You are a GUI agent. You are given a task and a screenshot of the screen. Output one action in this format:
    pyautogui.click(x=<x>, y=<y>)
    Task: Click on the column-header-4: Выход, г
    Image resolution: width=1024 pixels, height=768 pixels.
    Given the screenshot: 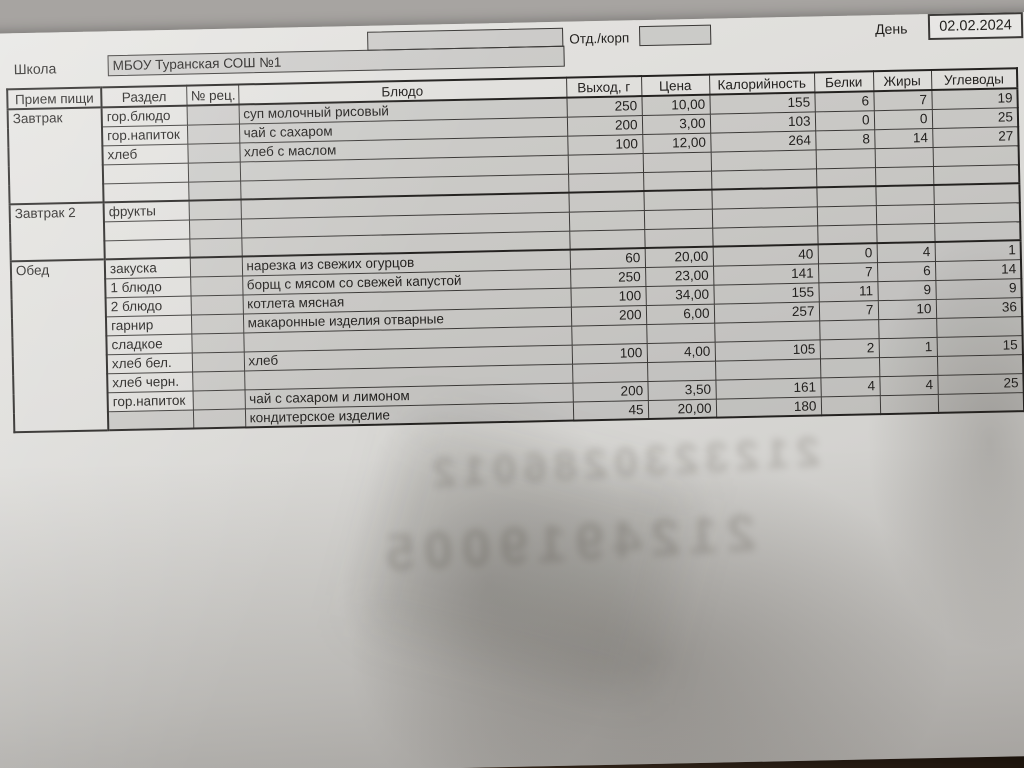 What is the action you would take?
    pyautogui.click(x=604, y=87)
    